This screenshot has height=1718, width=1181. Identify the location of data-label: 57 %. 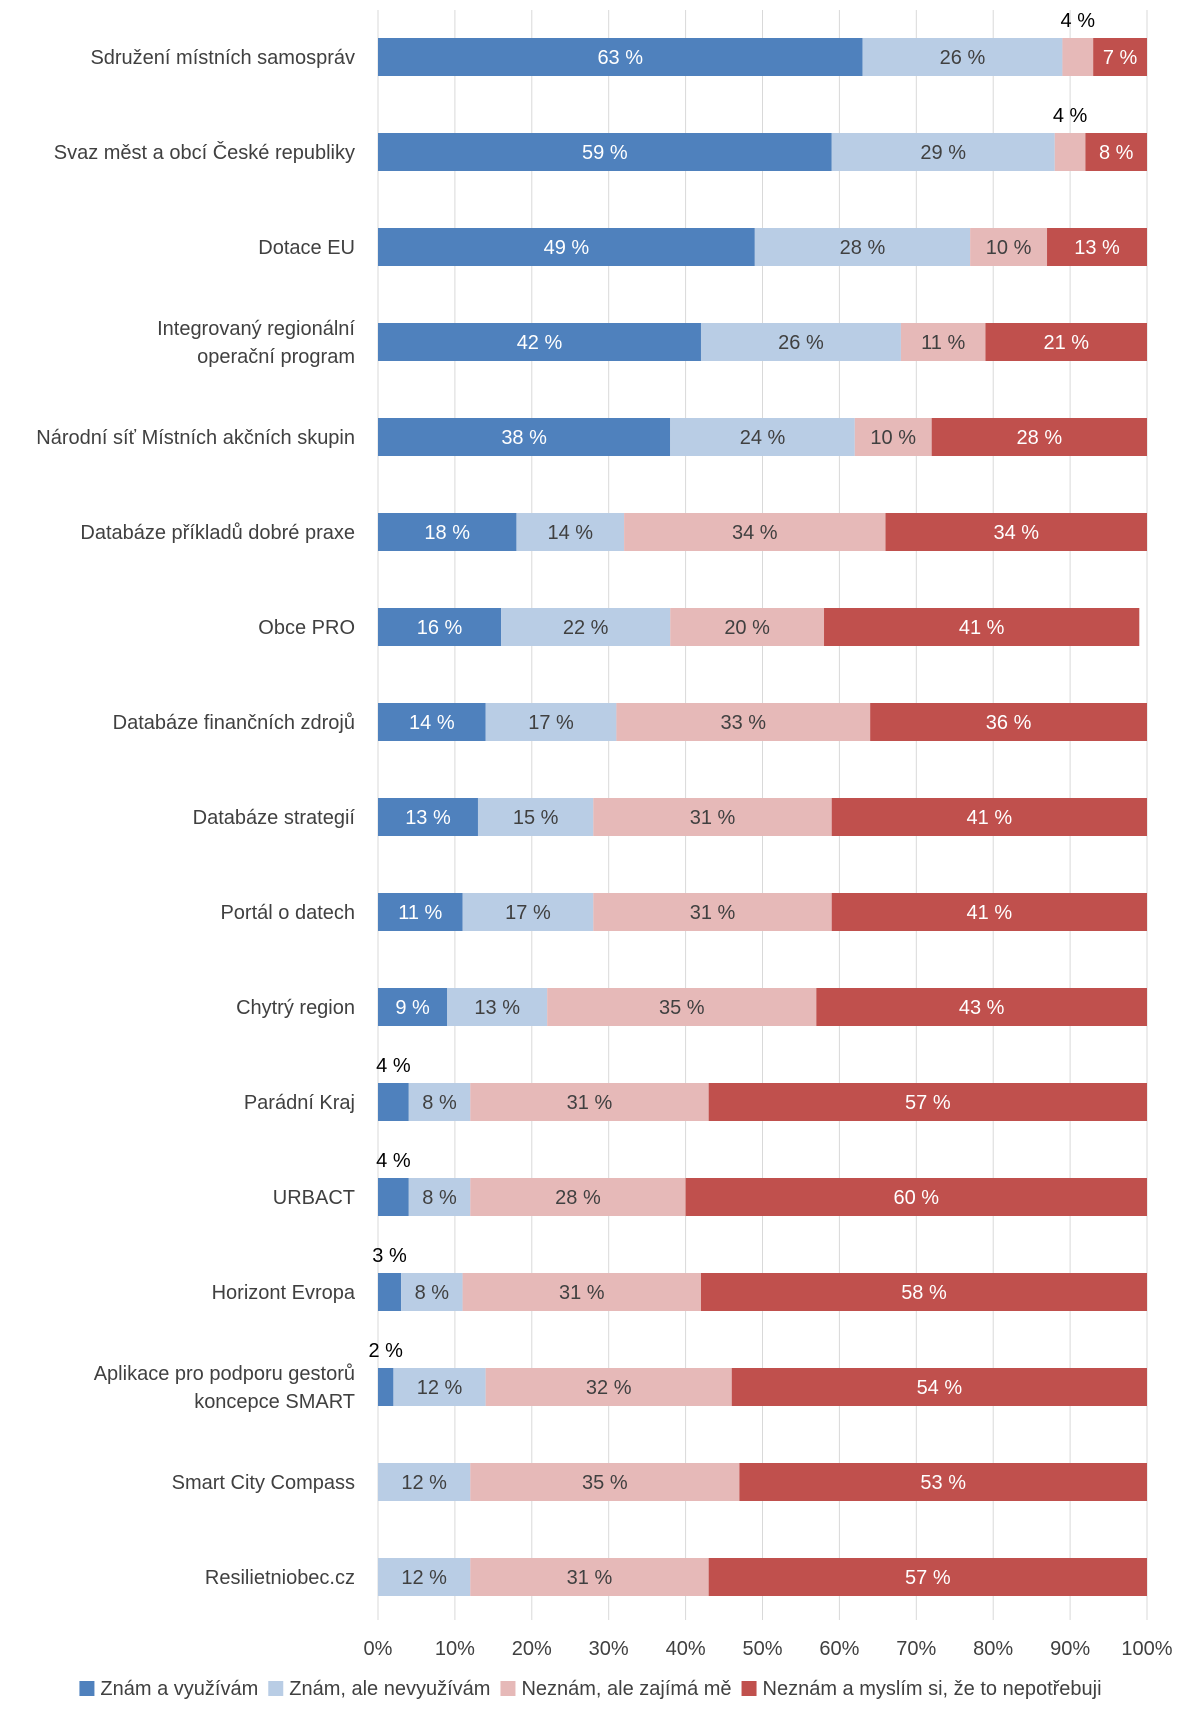
(928, 1103).